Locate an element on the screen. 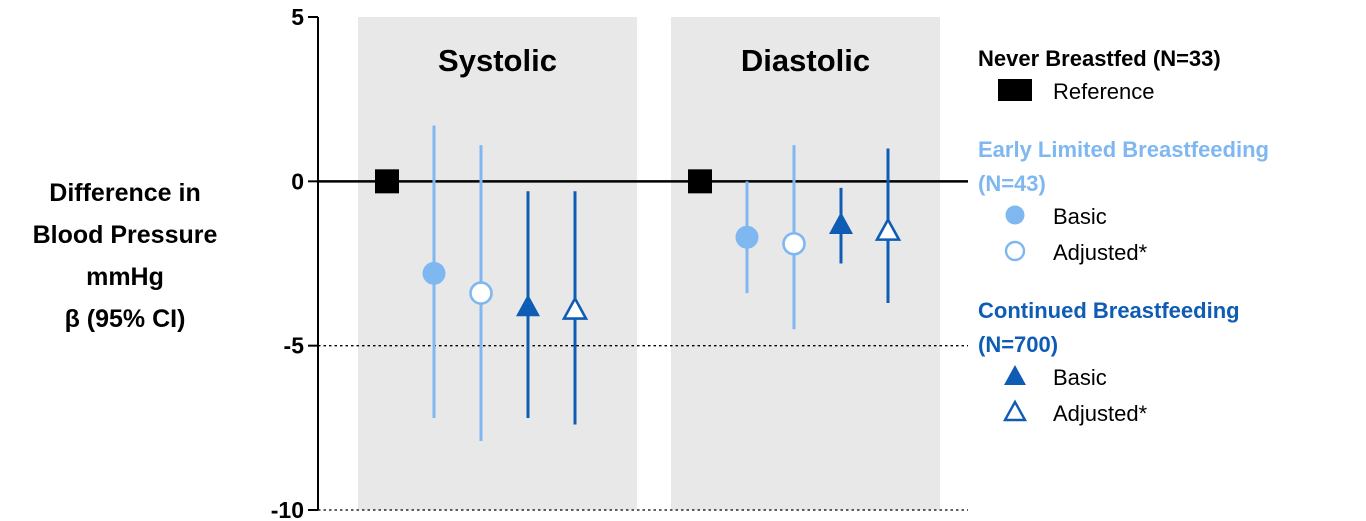  legend-marker-square is located at coordinates (1015, 90).